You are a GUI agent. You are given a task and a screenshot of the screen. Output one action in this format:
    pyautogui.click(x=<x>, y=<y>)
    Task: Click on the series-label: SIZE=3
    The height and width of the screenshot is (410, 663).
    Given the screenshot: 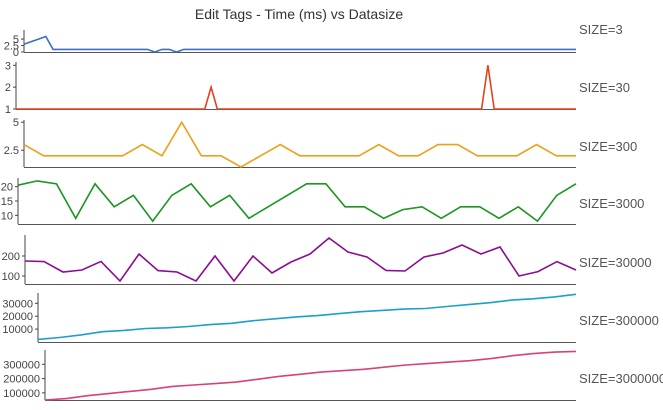 What is the action you would take?
    pyautogui.click(x=601, y=29)
    